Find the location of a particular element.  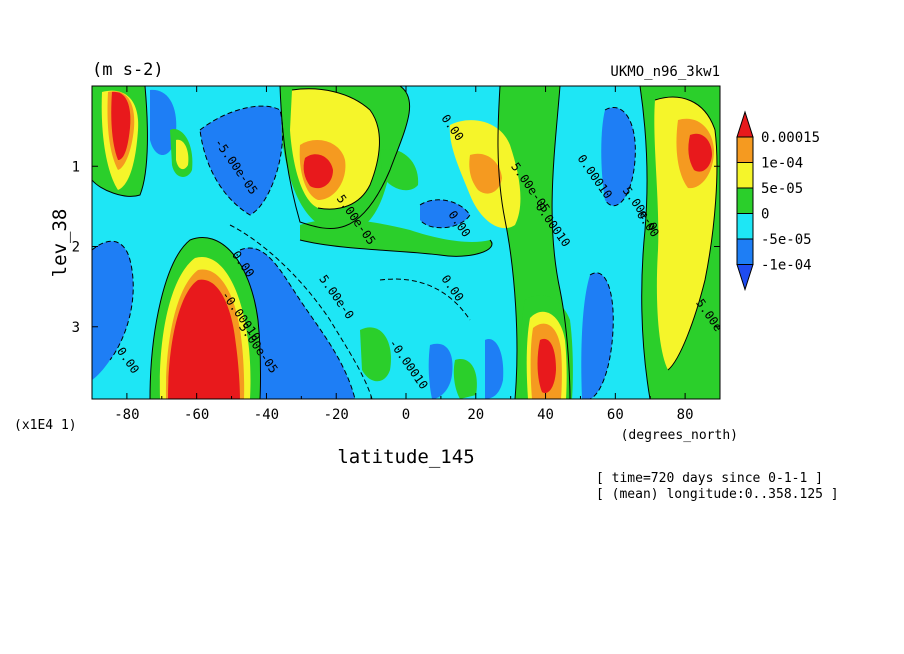

region-neg-north-upper is located at coordinates (618, 156).